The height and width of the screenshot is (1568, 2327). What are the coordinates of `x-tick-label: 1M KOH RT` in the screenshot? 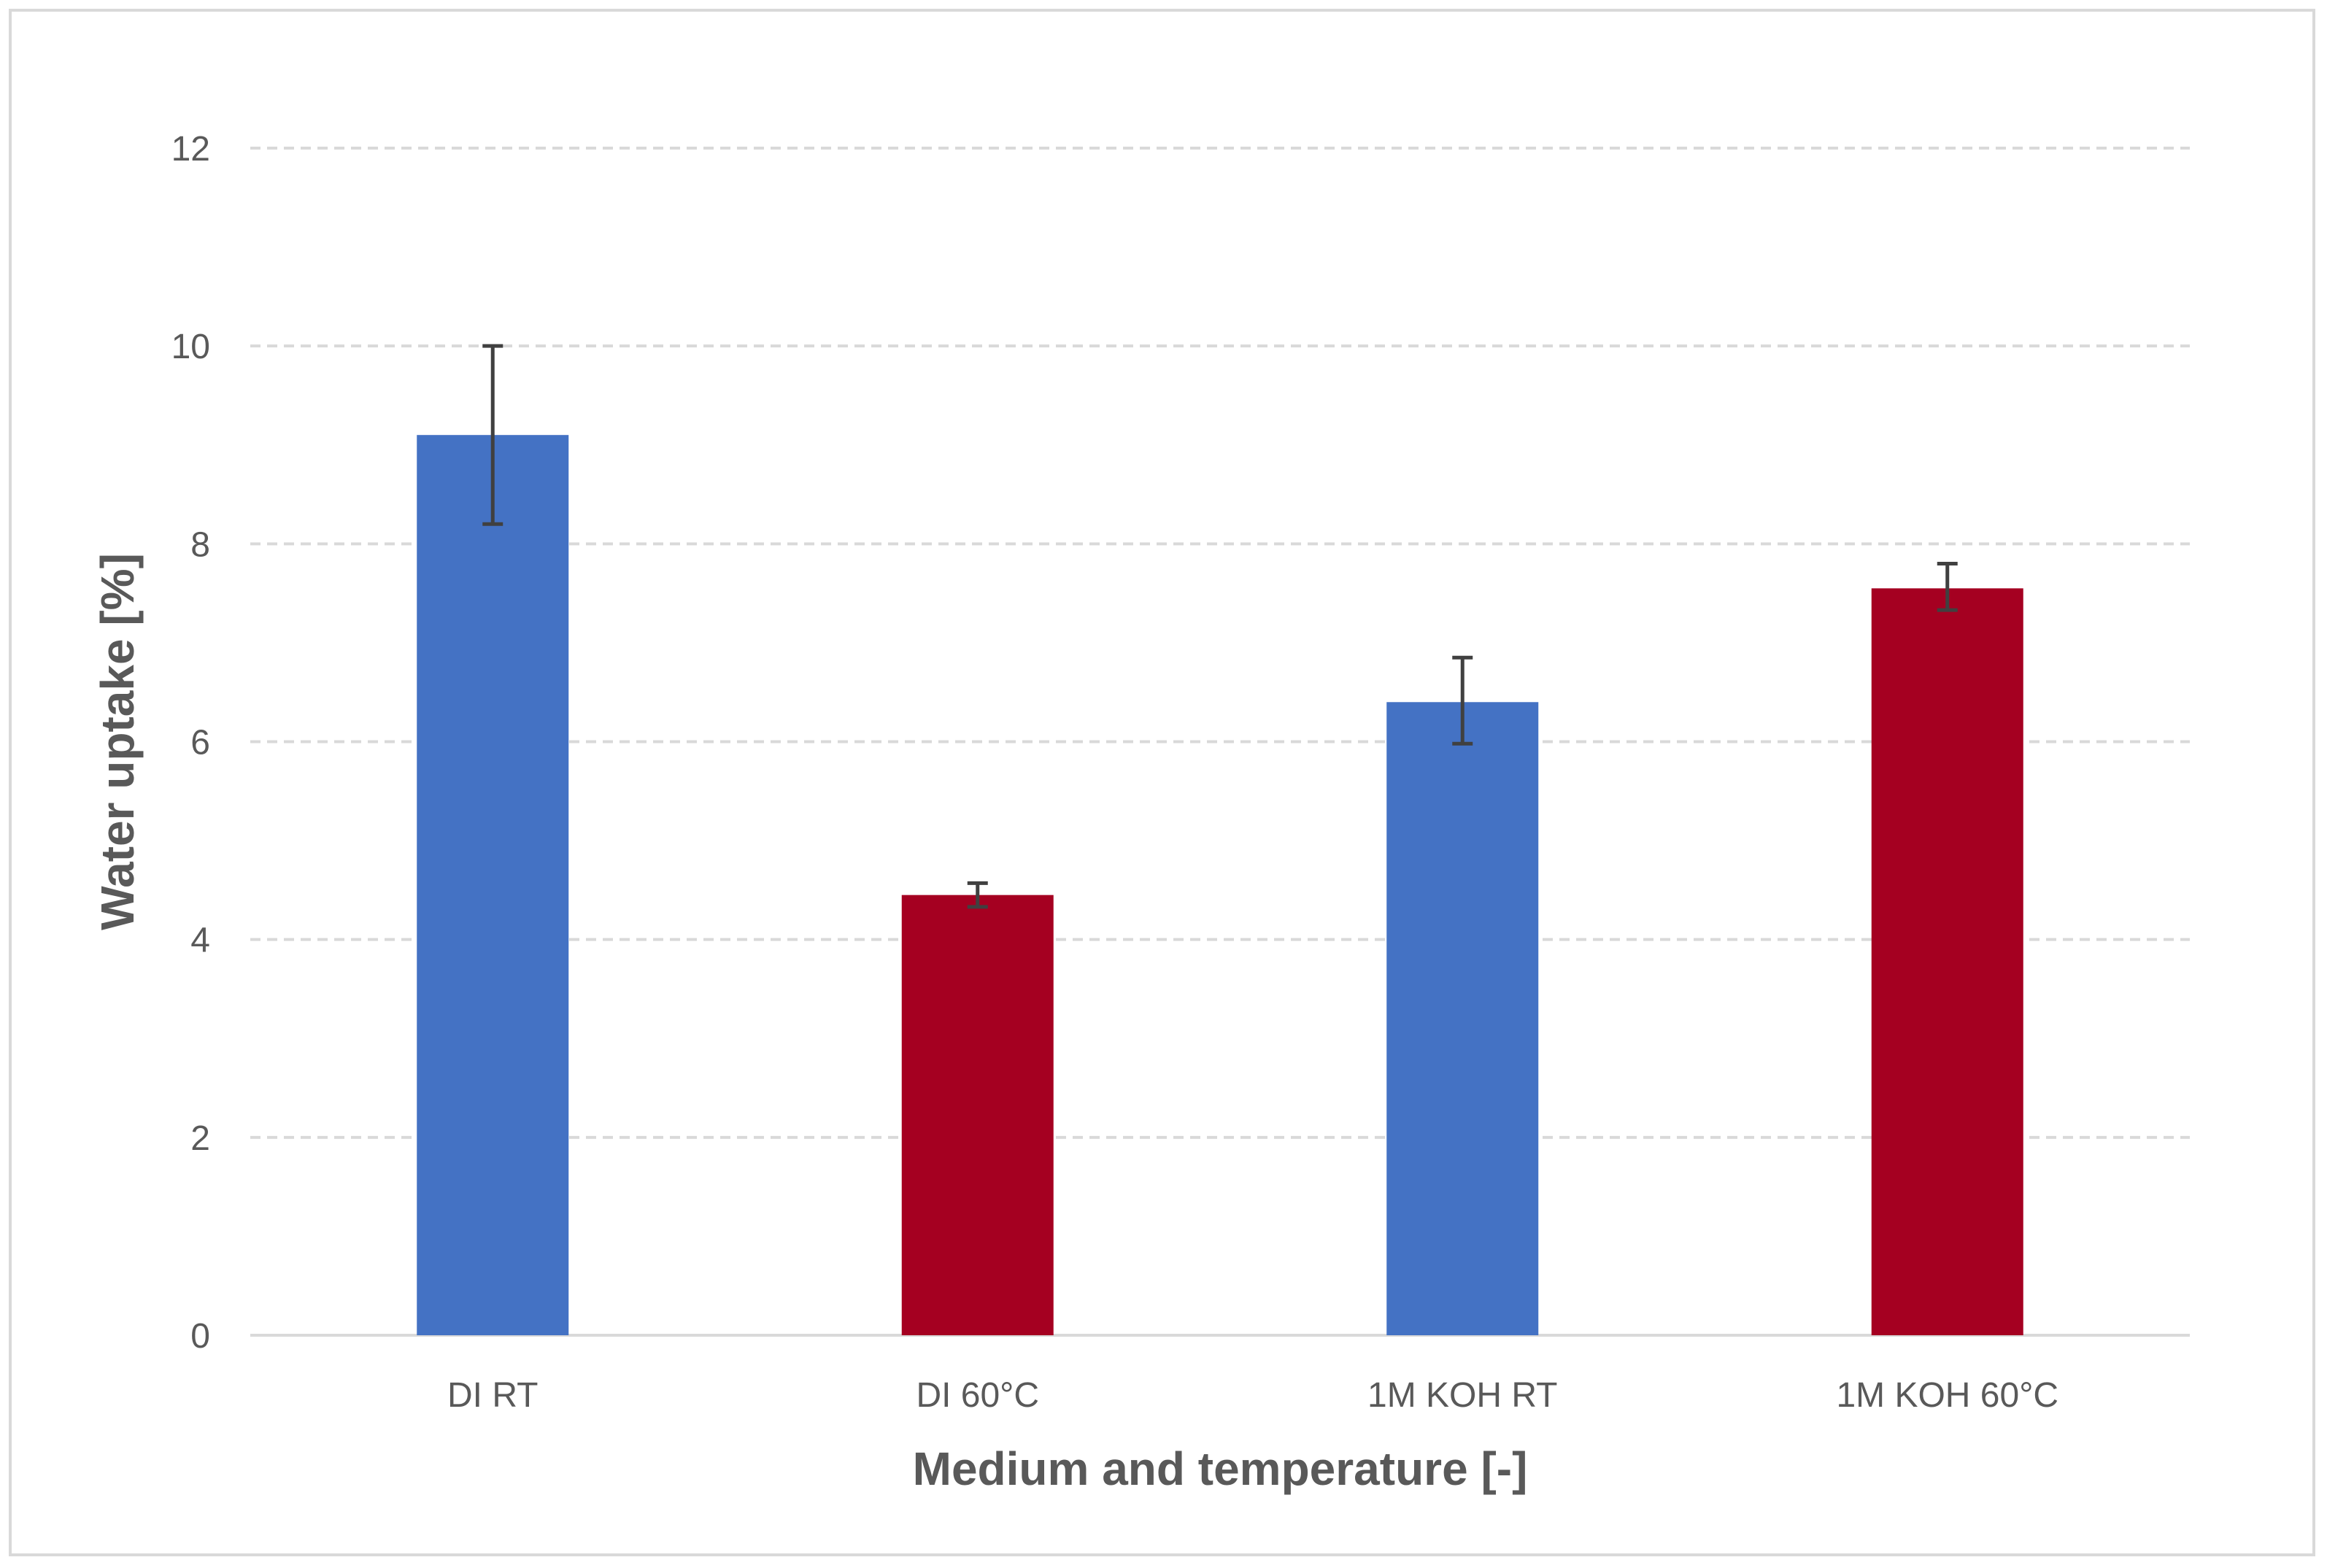 It's located at (1462, 1395).